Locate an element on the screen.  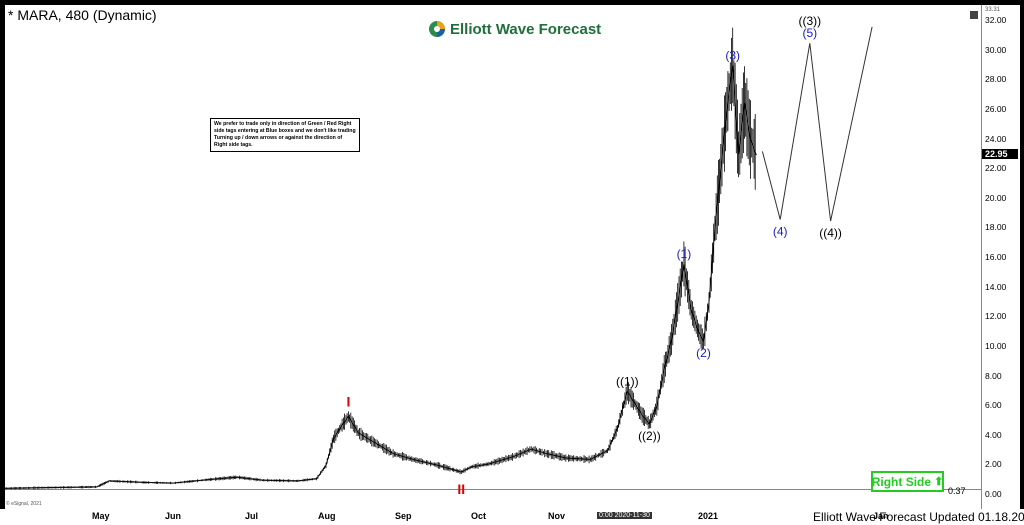
wave-label-0: ((1)) is located at coordinates (627, 381).